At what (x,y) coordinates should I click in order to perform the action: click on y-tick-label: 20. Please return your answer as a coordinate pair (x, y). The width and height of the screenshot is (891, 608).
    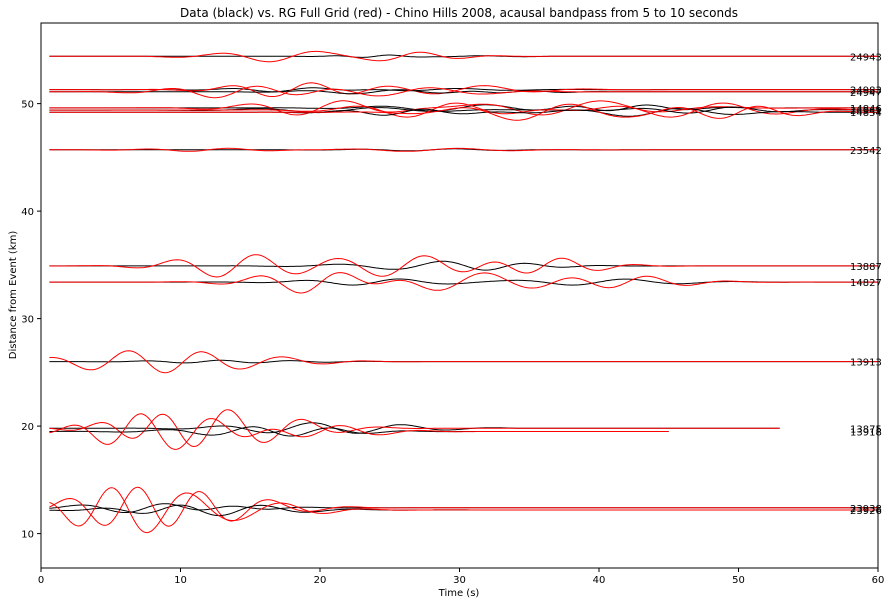
    Looking at the image, I should click on (27, 427).